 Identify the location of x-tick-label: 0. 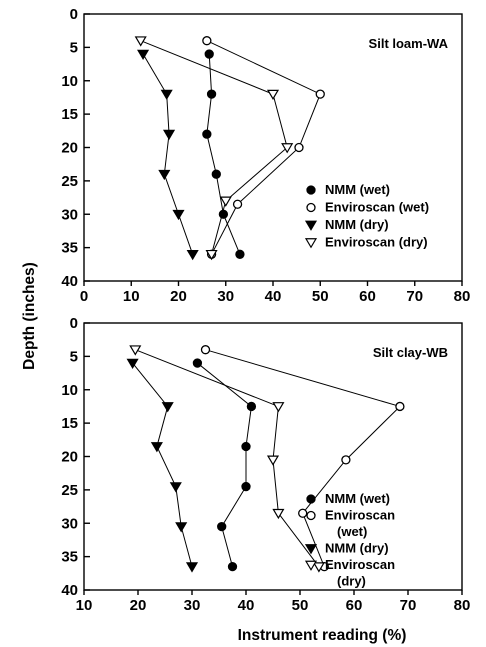
(84, 296).